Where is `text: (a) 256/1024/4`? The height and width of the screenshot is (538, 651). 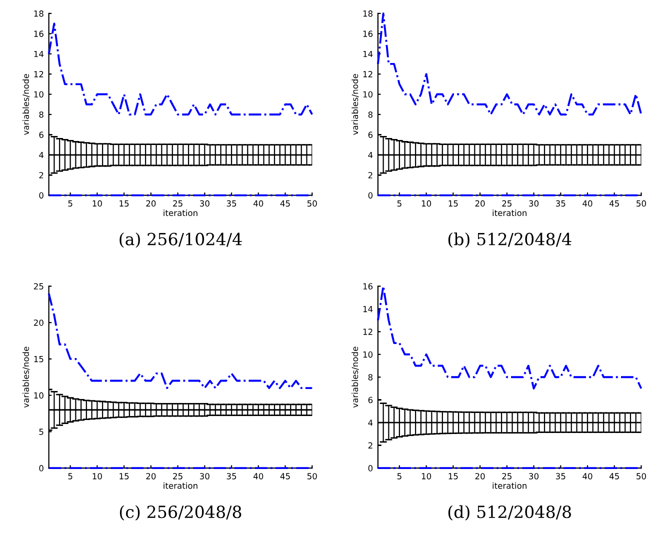 text: (a) 256/1024/4 is located at coordinates (181, 240).